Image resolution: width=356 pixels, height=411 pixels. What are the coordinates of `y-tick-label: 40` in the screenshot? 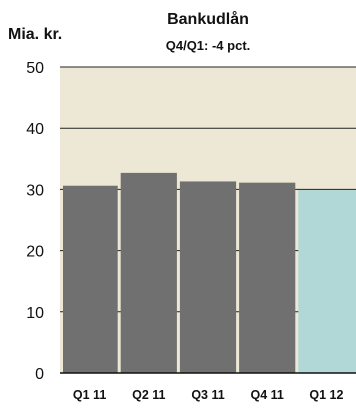 It's located at (35, 129).